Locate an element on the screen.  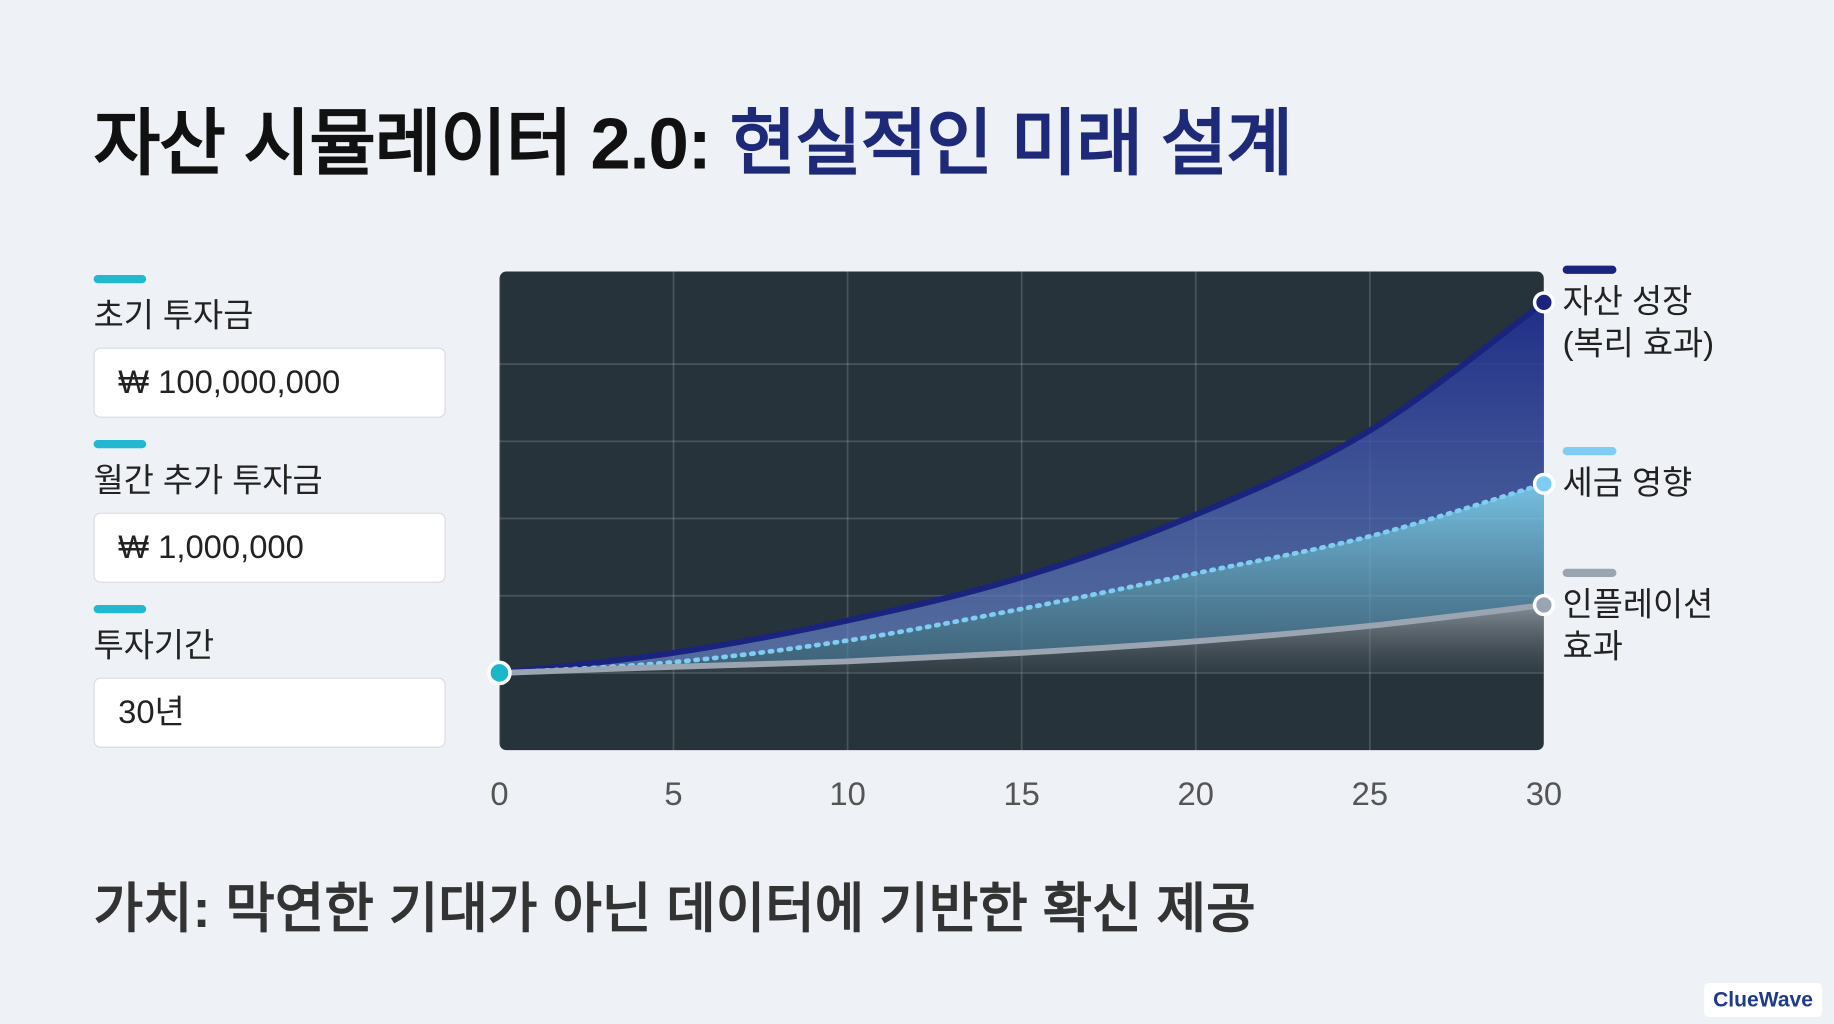
footer: 가치: 막연한 기대가 아닌 데이터에 기반한 확신 제공 is located at coordinates (674, 908).